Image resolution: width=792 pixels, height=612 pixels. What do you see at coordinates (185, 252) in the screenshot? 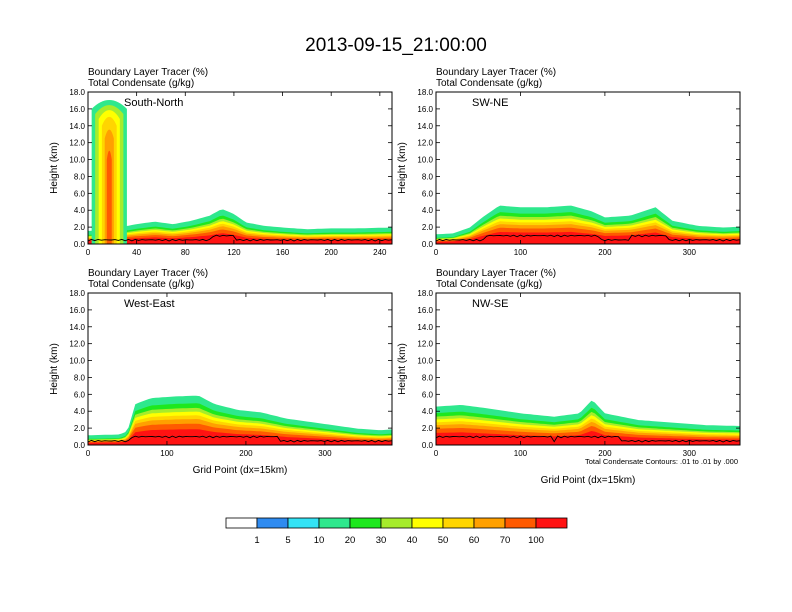
I see `x-tick-label: 80` at bounding box center [185, 252].